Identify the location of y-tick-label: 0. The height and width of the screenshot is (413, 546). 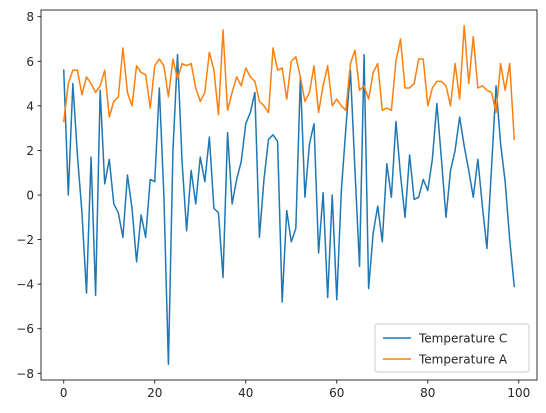
(30, 196).